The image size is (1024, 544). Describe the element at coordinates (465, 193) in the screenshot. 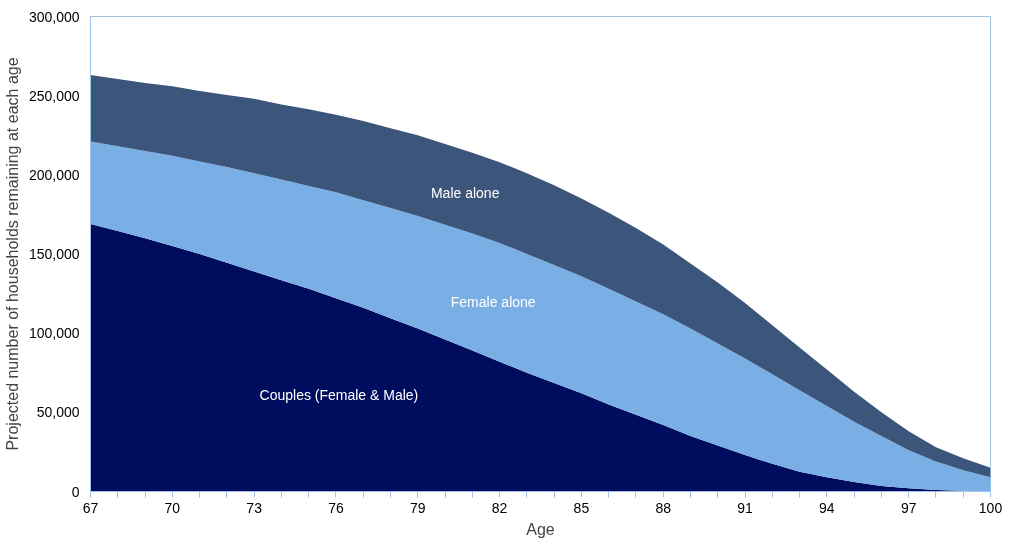

I see `series-label: Male alone` at that location.